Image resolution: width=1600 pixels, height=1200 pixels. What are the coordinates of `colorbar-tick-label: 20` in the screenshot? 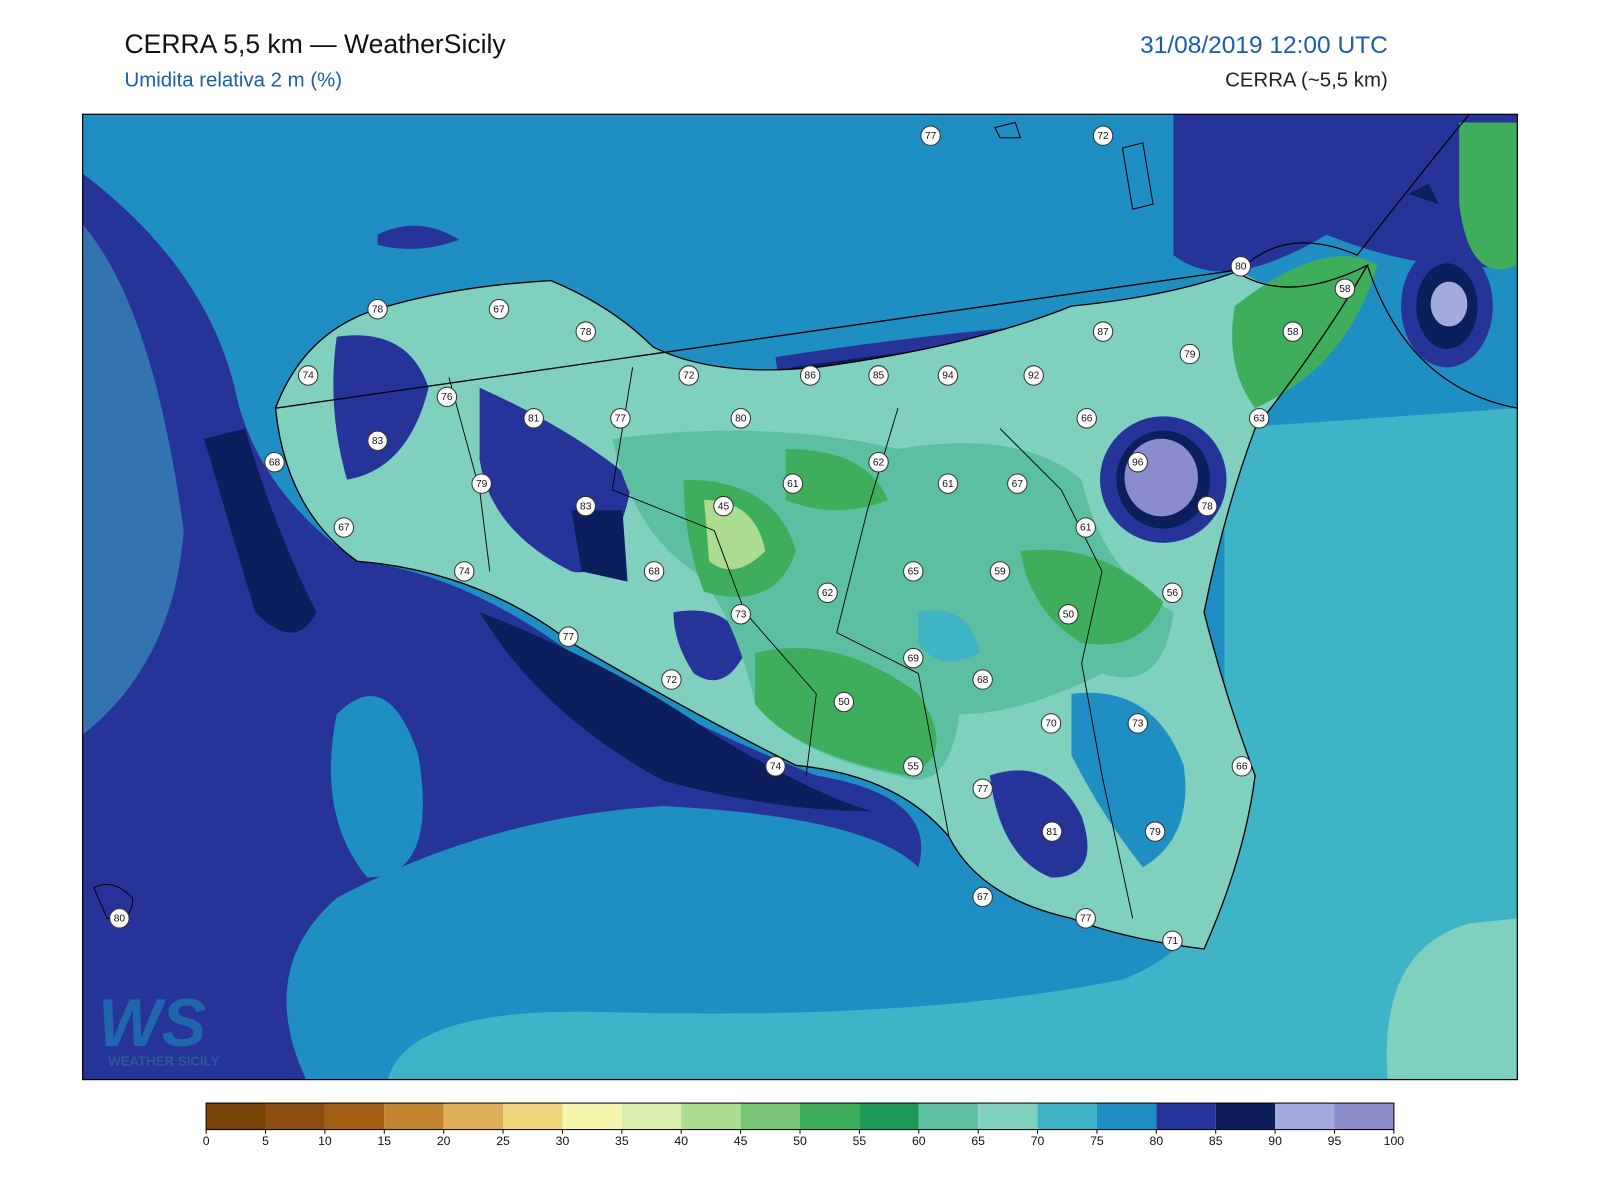 It's located at (444, 1141).